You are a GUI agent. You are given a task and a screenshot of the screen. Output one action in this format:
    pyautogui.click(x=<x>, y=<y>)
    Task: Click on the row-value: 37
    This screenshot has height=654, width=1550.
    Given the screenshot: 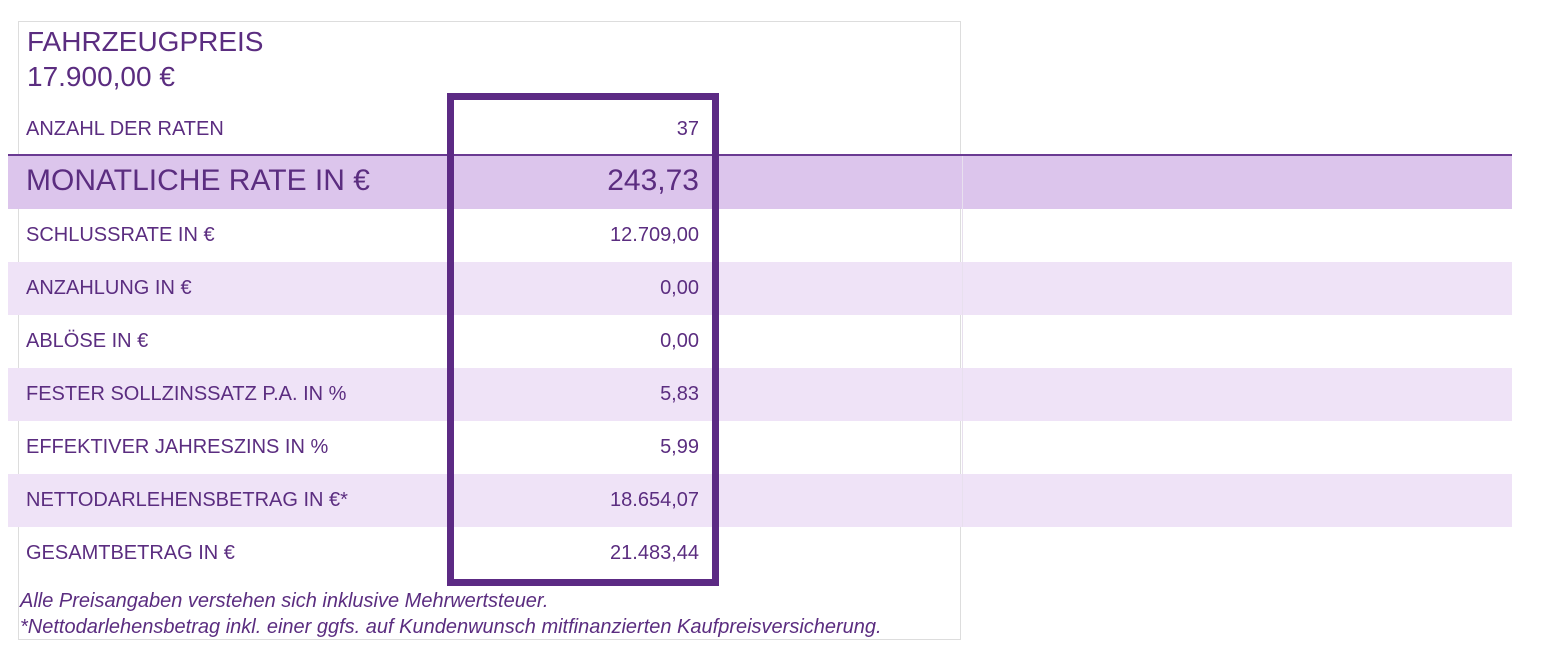 What is the action you would take?
    pyautogui.click(x=687, y=129)
    